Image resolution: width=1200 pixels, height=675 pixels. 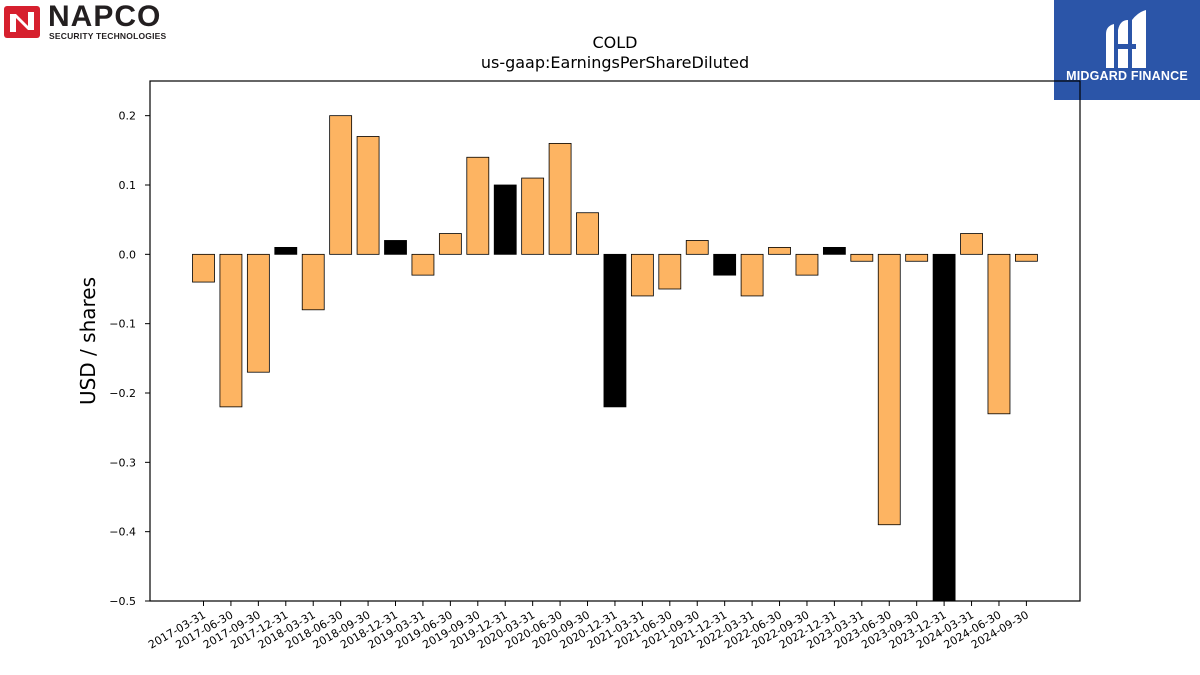 I want to click on chart-title: COLD, so click(x=615, y=42).